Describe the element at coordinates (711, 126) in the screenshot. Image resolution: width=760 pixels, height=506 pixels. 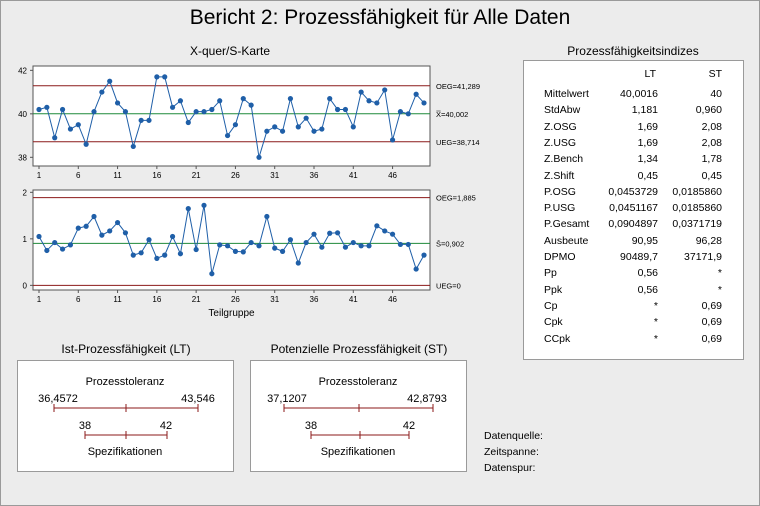
I see `index-st-value: 2,08` at that location.